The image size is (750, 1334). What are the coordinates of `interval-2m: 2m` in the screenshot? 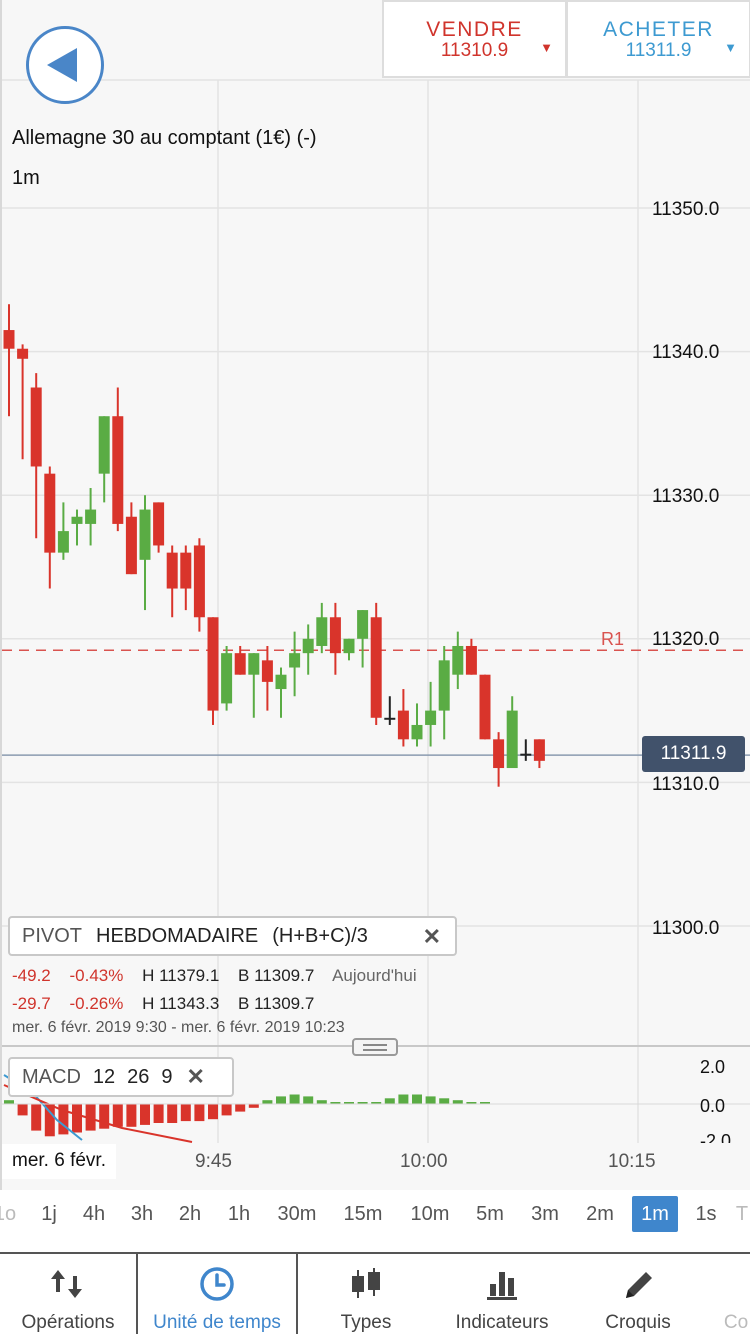 It's located at (600, 1213).